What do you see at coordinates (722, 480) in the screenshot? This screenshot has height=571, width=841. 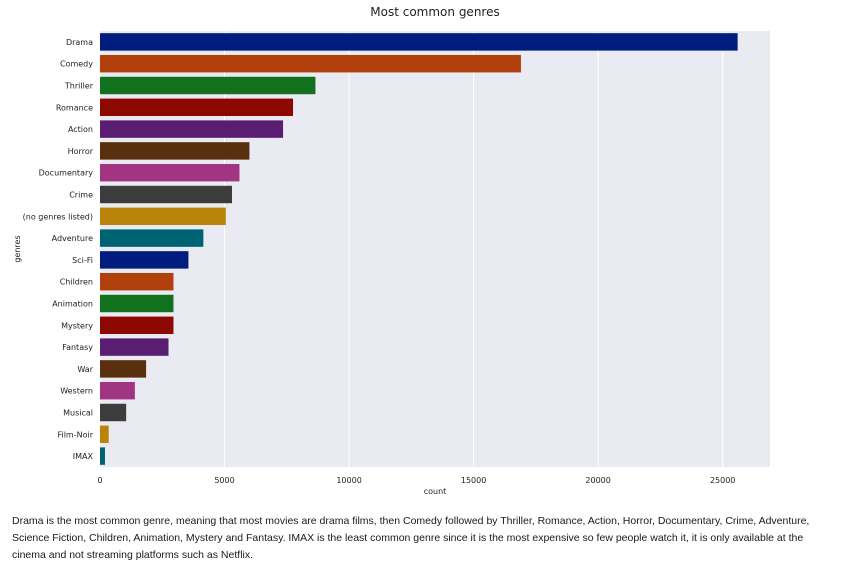 I see `x-tick-label: 25000` at bounding box center [722, 480].